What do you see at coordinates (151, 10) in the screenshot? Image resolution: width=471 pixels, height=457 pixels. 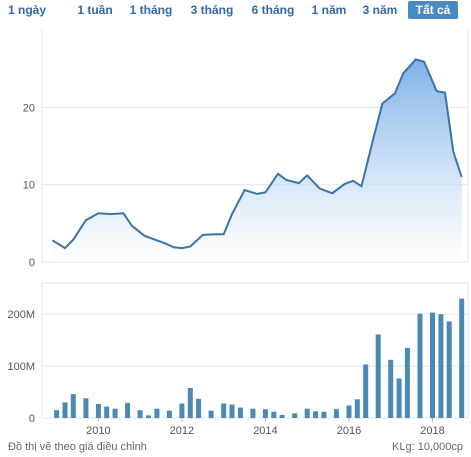 I see `range-1-month-button: 1 tháng` at bounding box center [151, 10].